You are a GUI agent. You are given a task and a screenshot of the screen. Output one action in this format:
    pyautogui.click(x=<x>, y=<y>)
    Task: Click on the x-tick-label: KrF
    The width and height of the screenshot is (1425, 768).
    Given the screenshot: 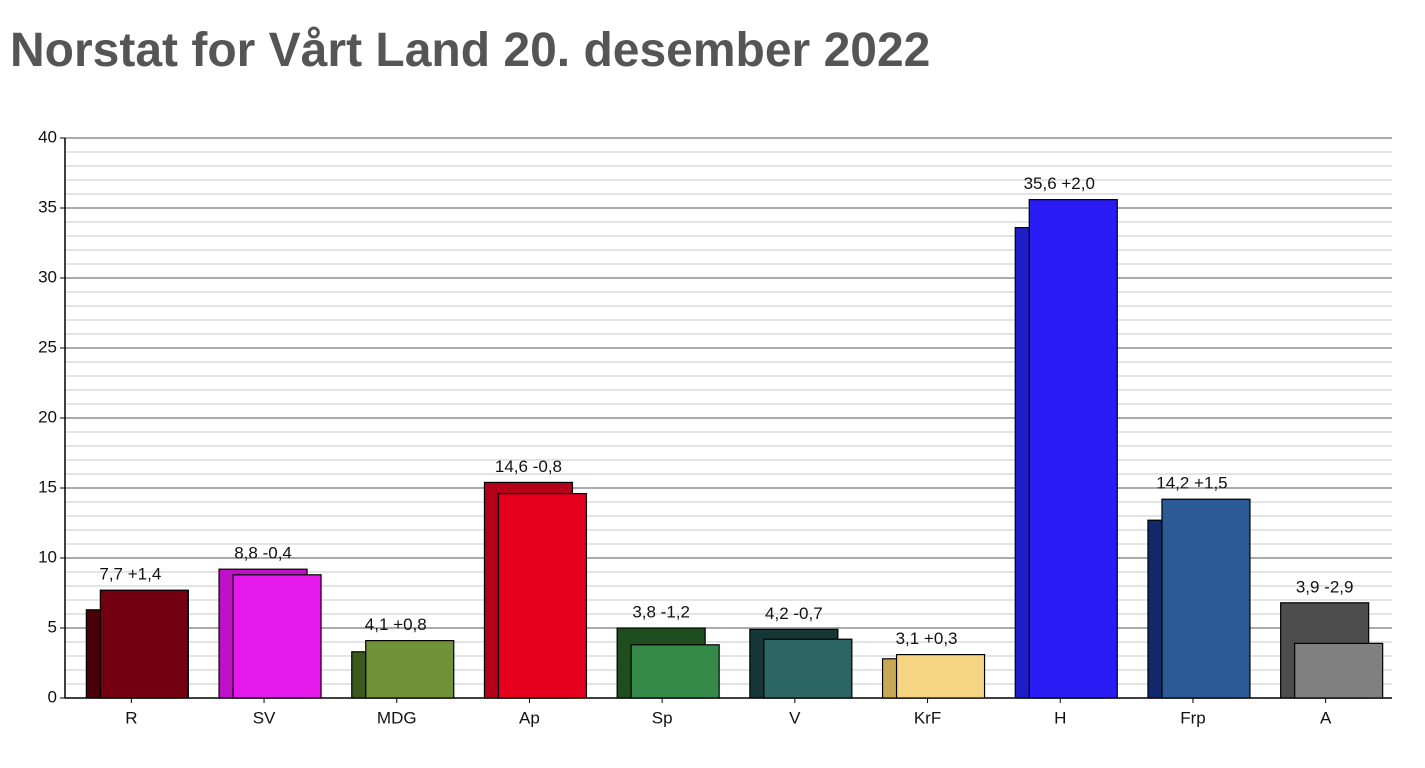 What is the action you would take?
    pyautogui.click(x=927, y=717)
    